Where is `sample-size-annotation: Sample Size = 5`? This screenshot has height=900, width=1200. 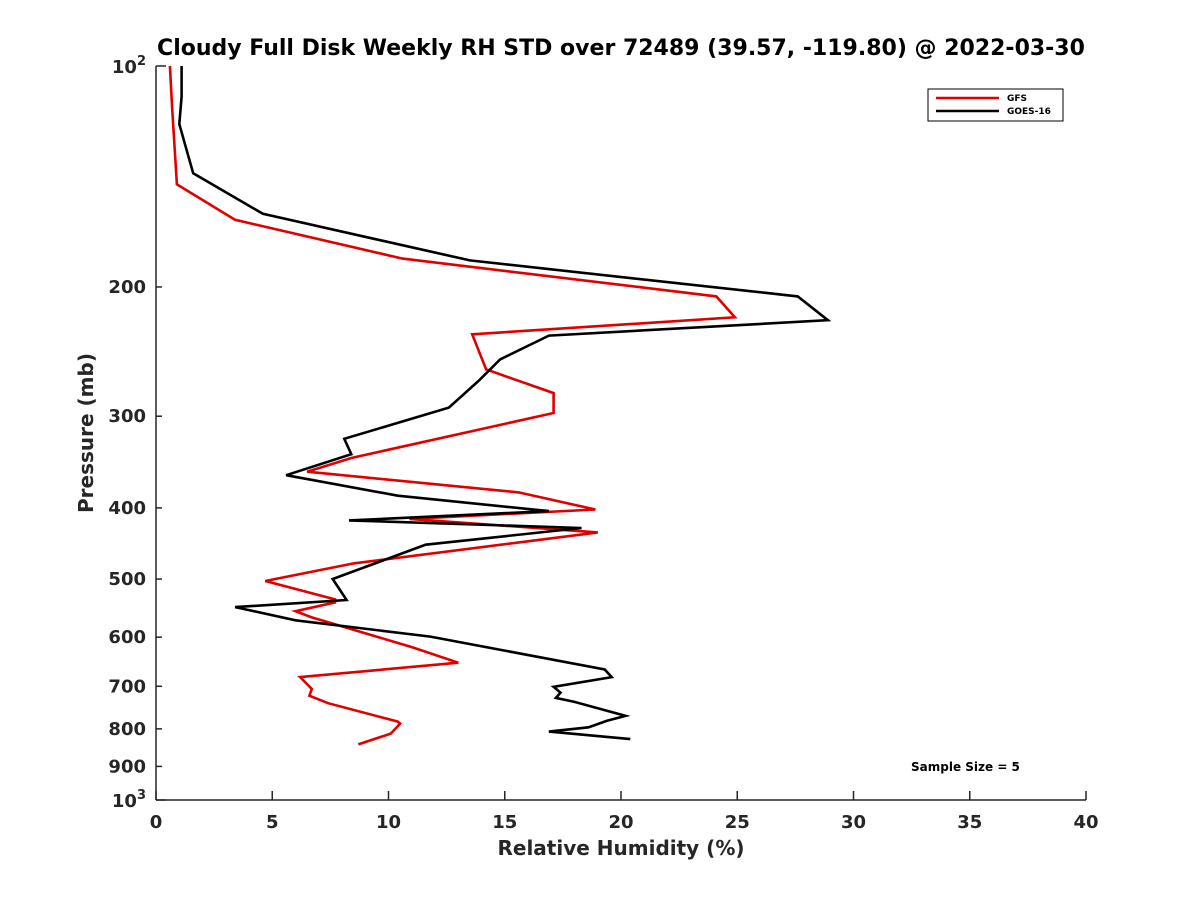 sample-size-annotation: Sample Size = 5 is located at coordinates (965, 767).